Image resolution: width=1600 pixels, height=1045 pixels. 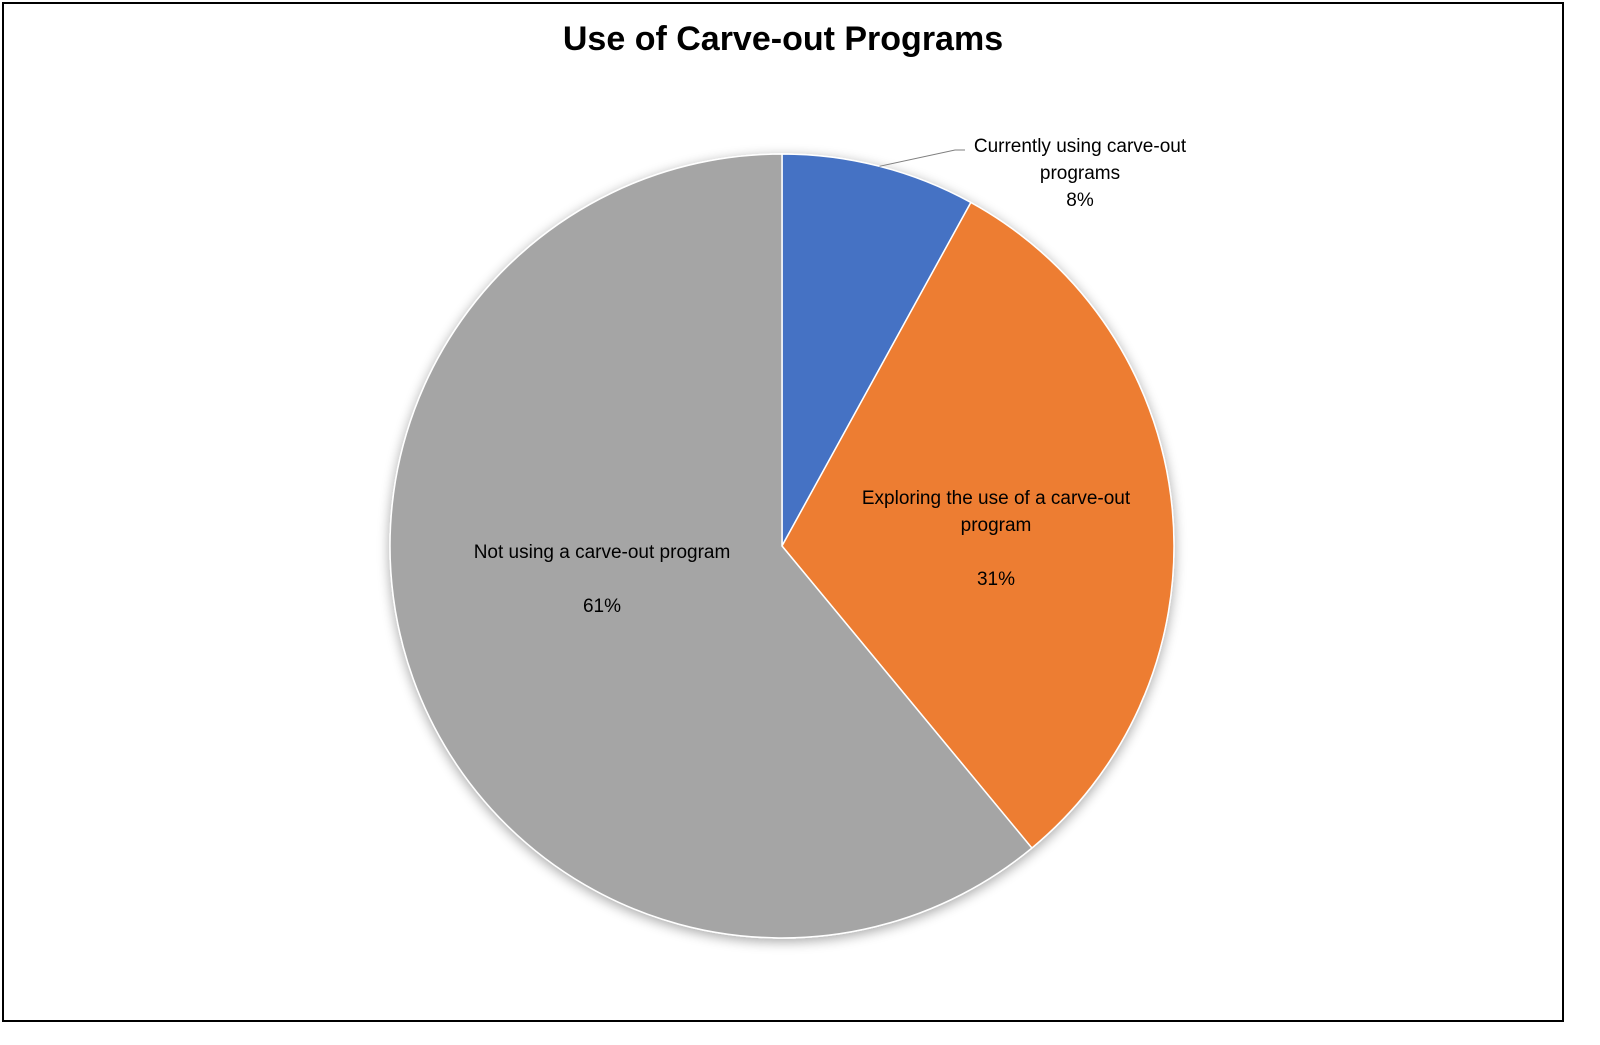 What do you see at coordinates (1080, 146) in the screenshot?
I see `slice-label-line: Currently using carve-out` at bounding box center [1080, 146].